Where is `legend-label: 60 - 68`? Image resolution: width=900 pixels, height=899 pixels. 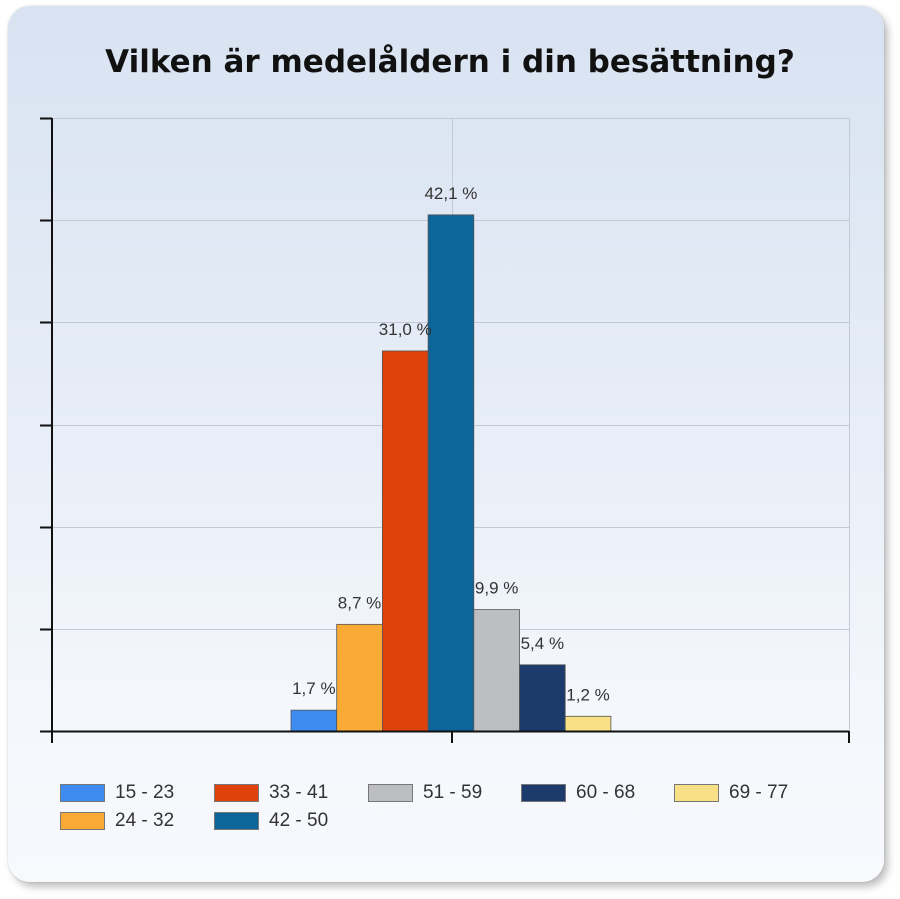
legend-label: 60 - 68 is located at coordinates (606, 792).